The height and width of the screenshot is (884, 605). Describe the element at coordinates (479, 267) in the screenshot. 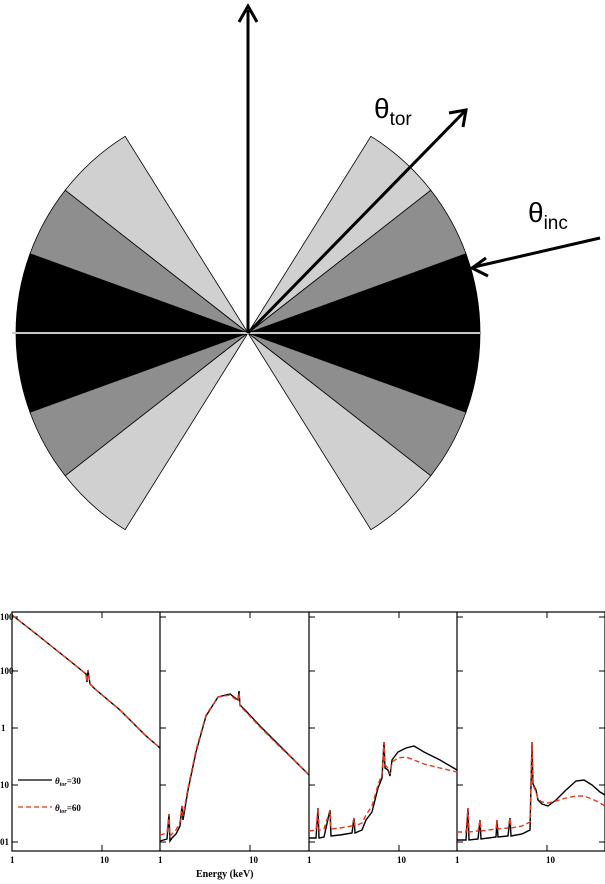

I see `theta-inc-arrowhead` at that location.